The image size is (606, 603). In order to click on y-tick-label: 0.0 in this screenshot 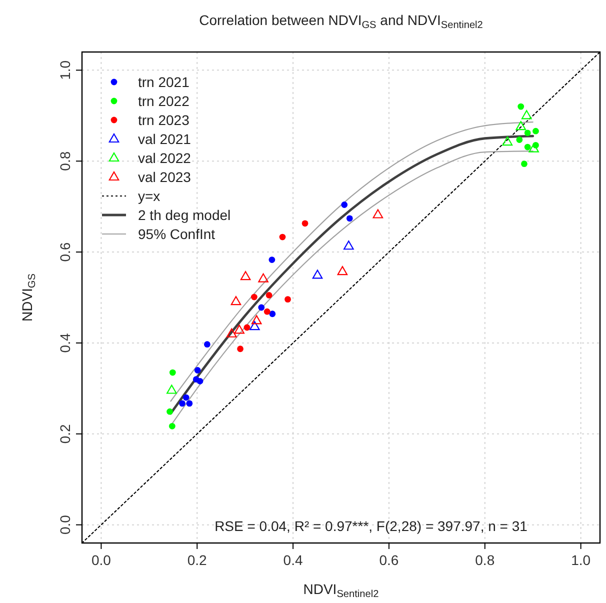, I will do `click(65, 524)`.